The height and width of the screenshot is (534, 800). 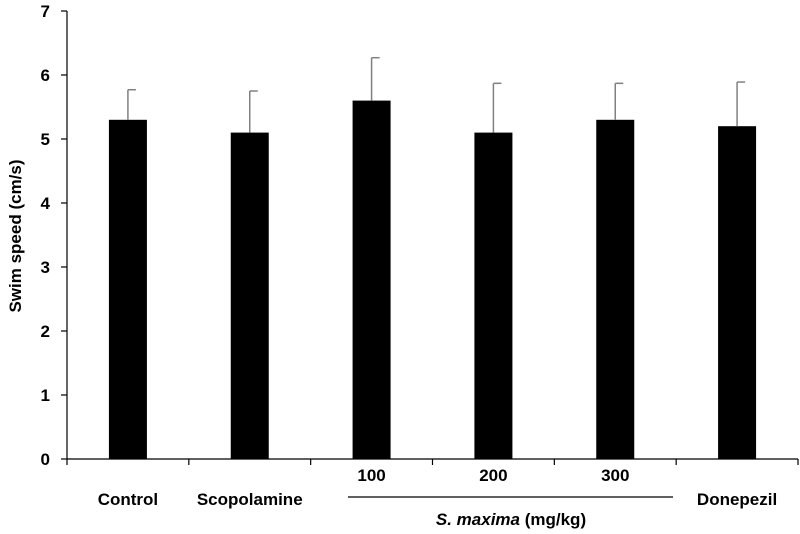 What do you see at coordinates (46, 203) in the screenshot?
I see `y-tick-label-4: 4` at bounding box center [46, 203].